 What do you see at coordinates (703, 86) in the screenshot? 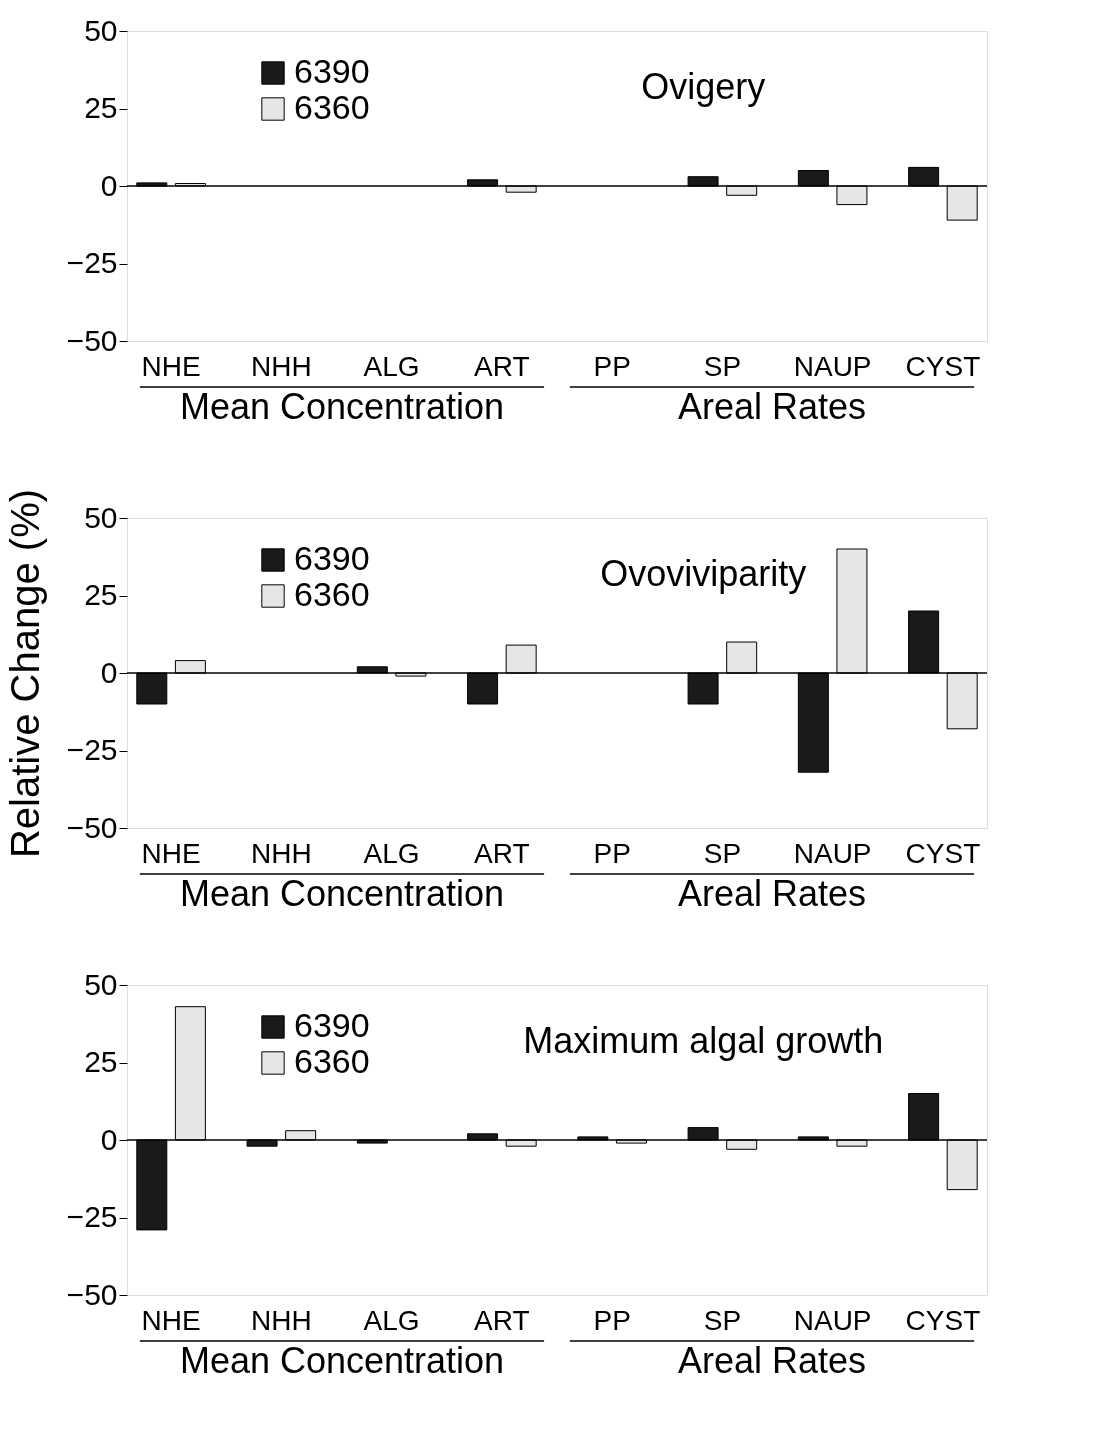
I see `text: Ovigery` at bounding box center [703, 86].